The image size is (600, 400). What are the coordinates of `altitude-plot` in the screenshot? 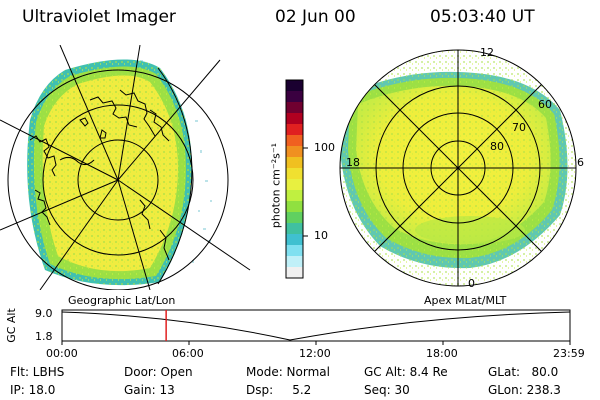 It's located at (316, 327).